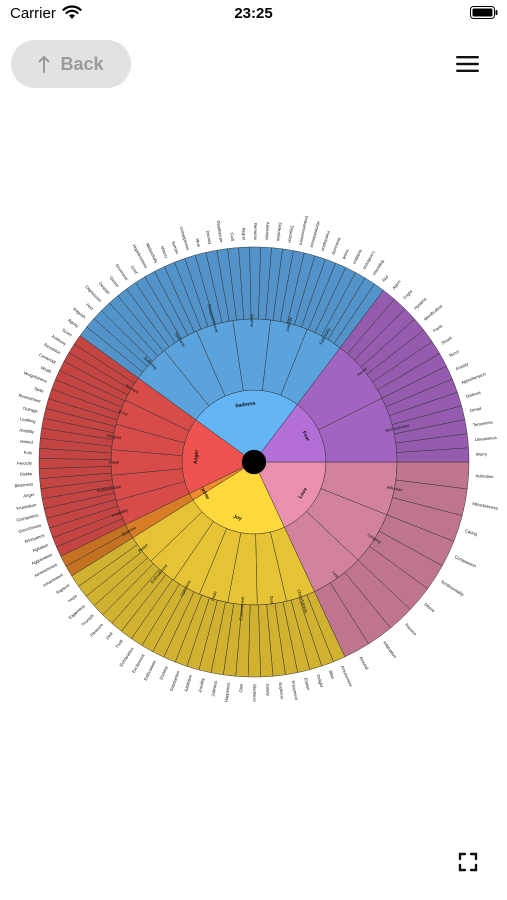 This screenshot has width=507, height=900. Describe the element at coordinates (468, 862) in the screenshot. I see `expand-icon` at that location.